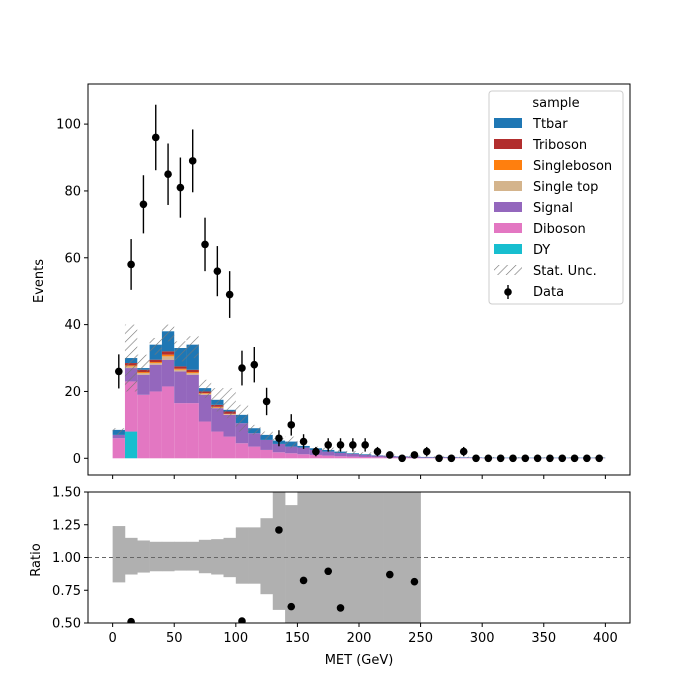 The image size is (700, 700). What do you see at coordinates (559, 145) in the screenshot?
I see `legend-label: Triboson` at bounding box center [559, 145].